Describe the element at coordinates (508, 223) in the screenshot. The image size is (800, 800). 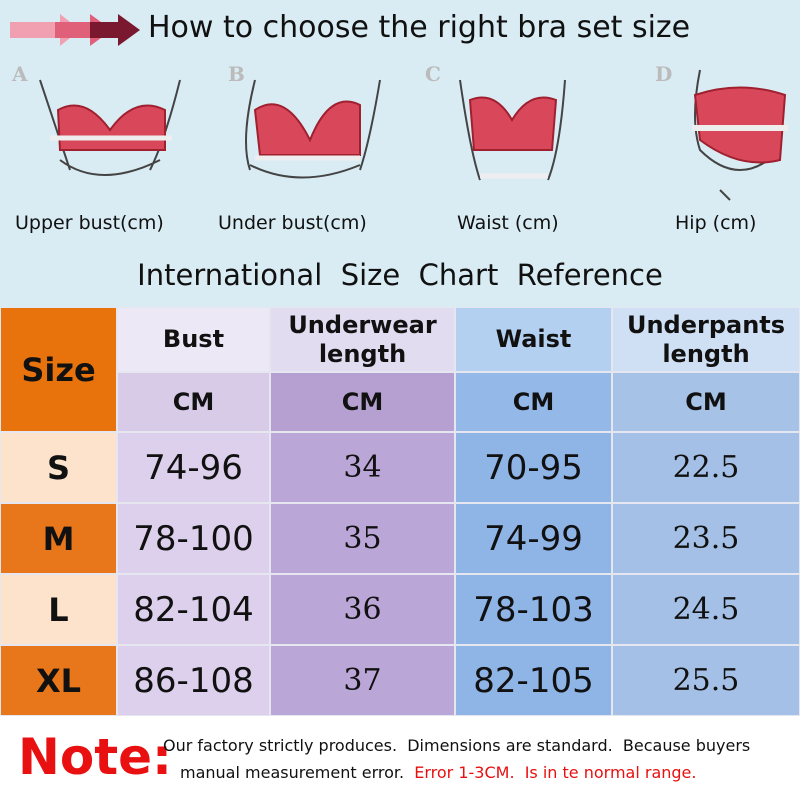
I see `figure-caption: Waist (cm)` at that location.